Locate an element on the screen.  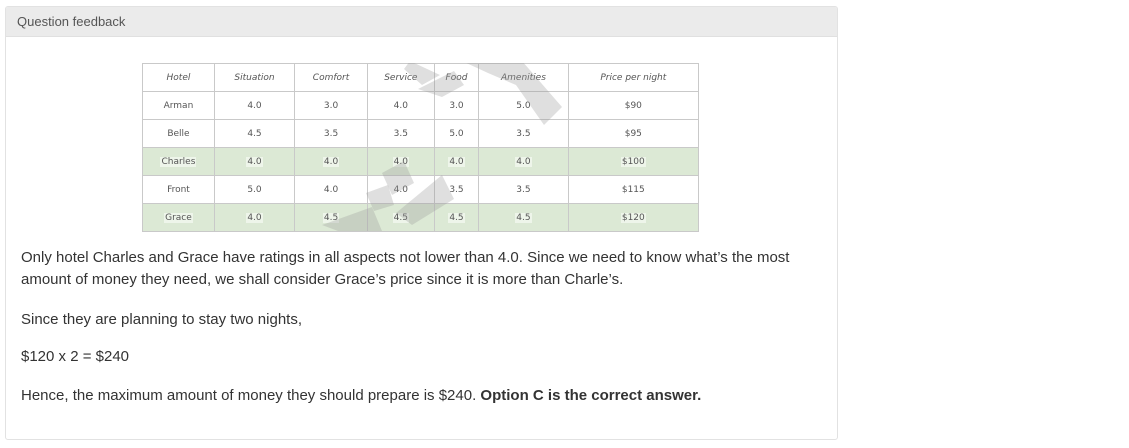
column-header-situation: Situation is located at coordinates (254, 77).